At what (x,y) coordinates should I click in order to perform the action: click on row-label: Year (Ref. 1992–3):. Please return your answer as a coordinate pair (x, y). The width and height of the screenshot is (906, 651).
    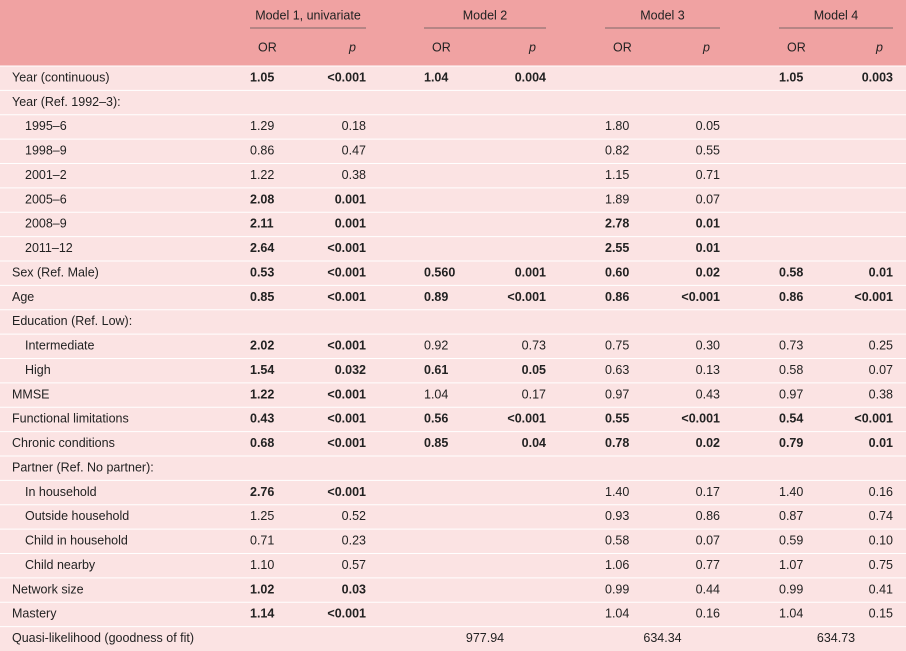
    Looking at the image, I should click on (66, 102).